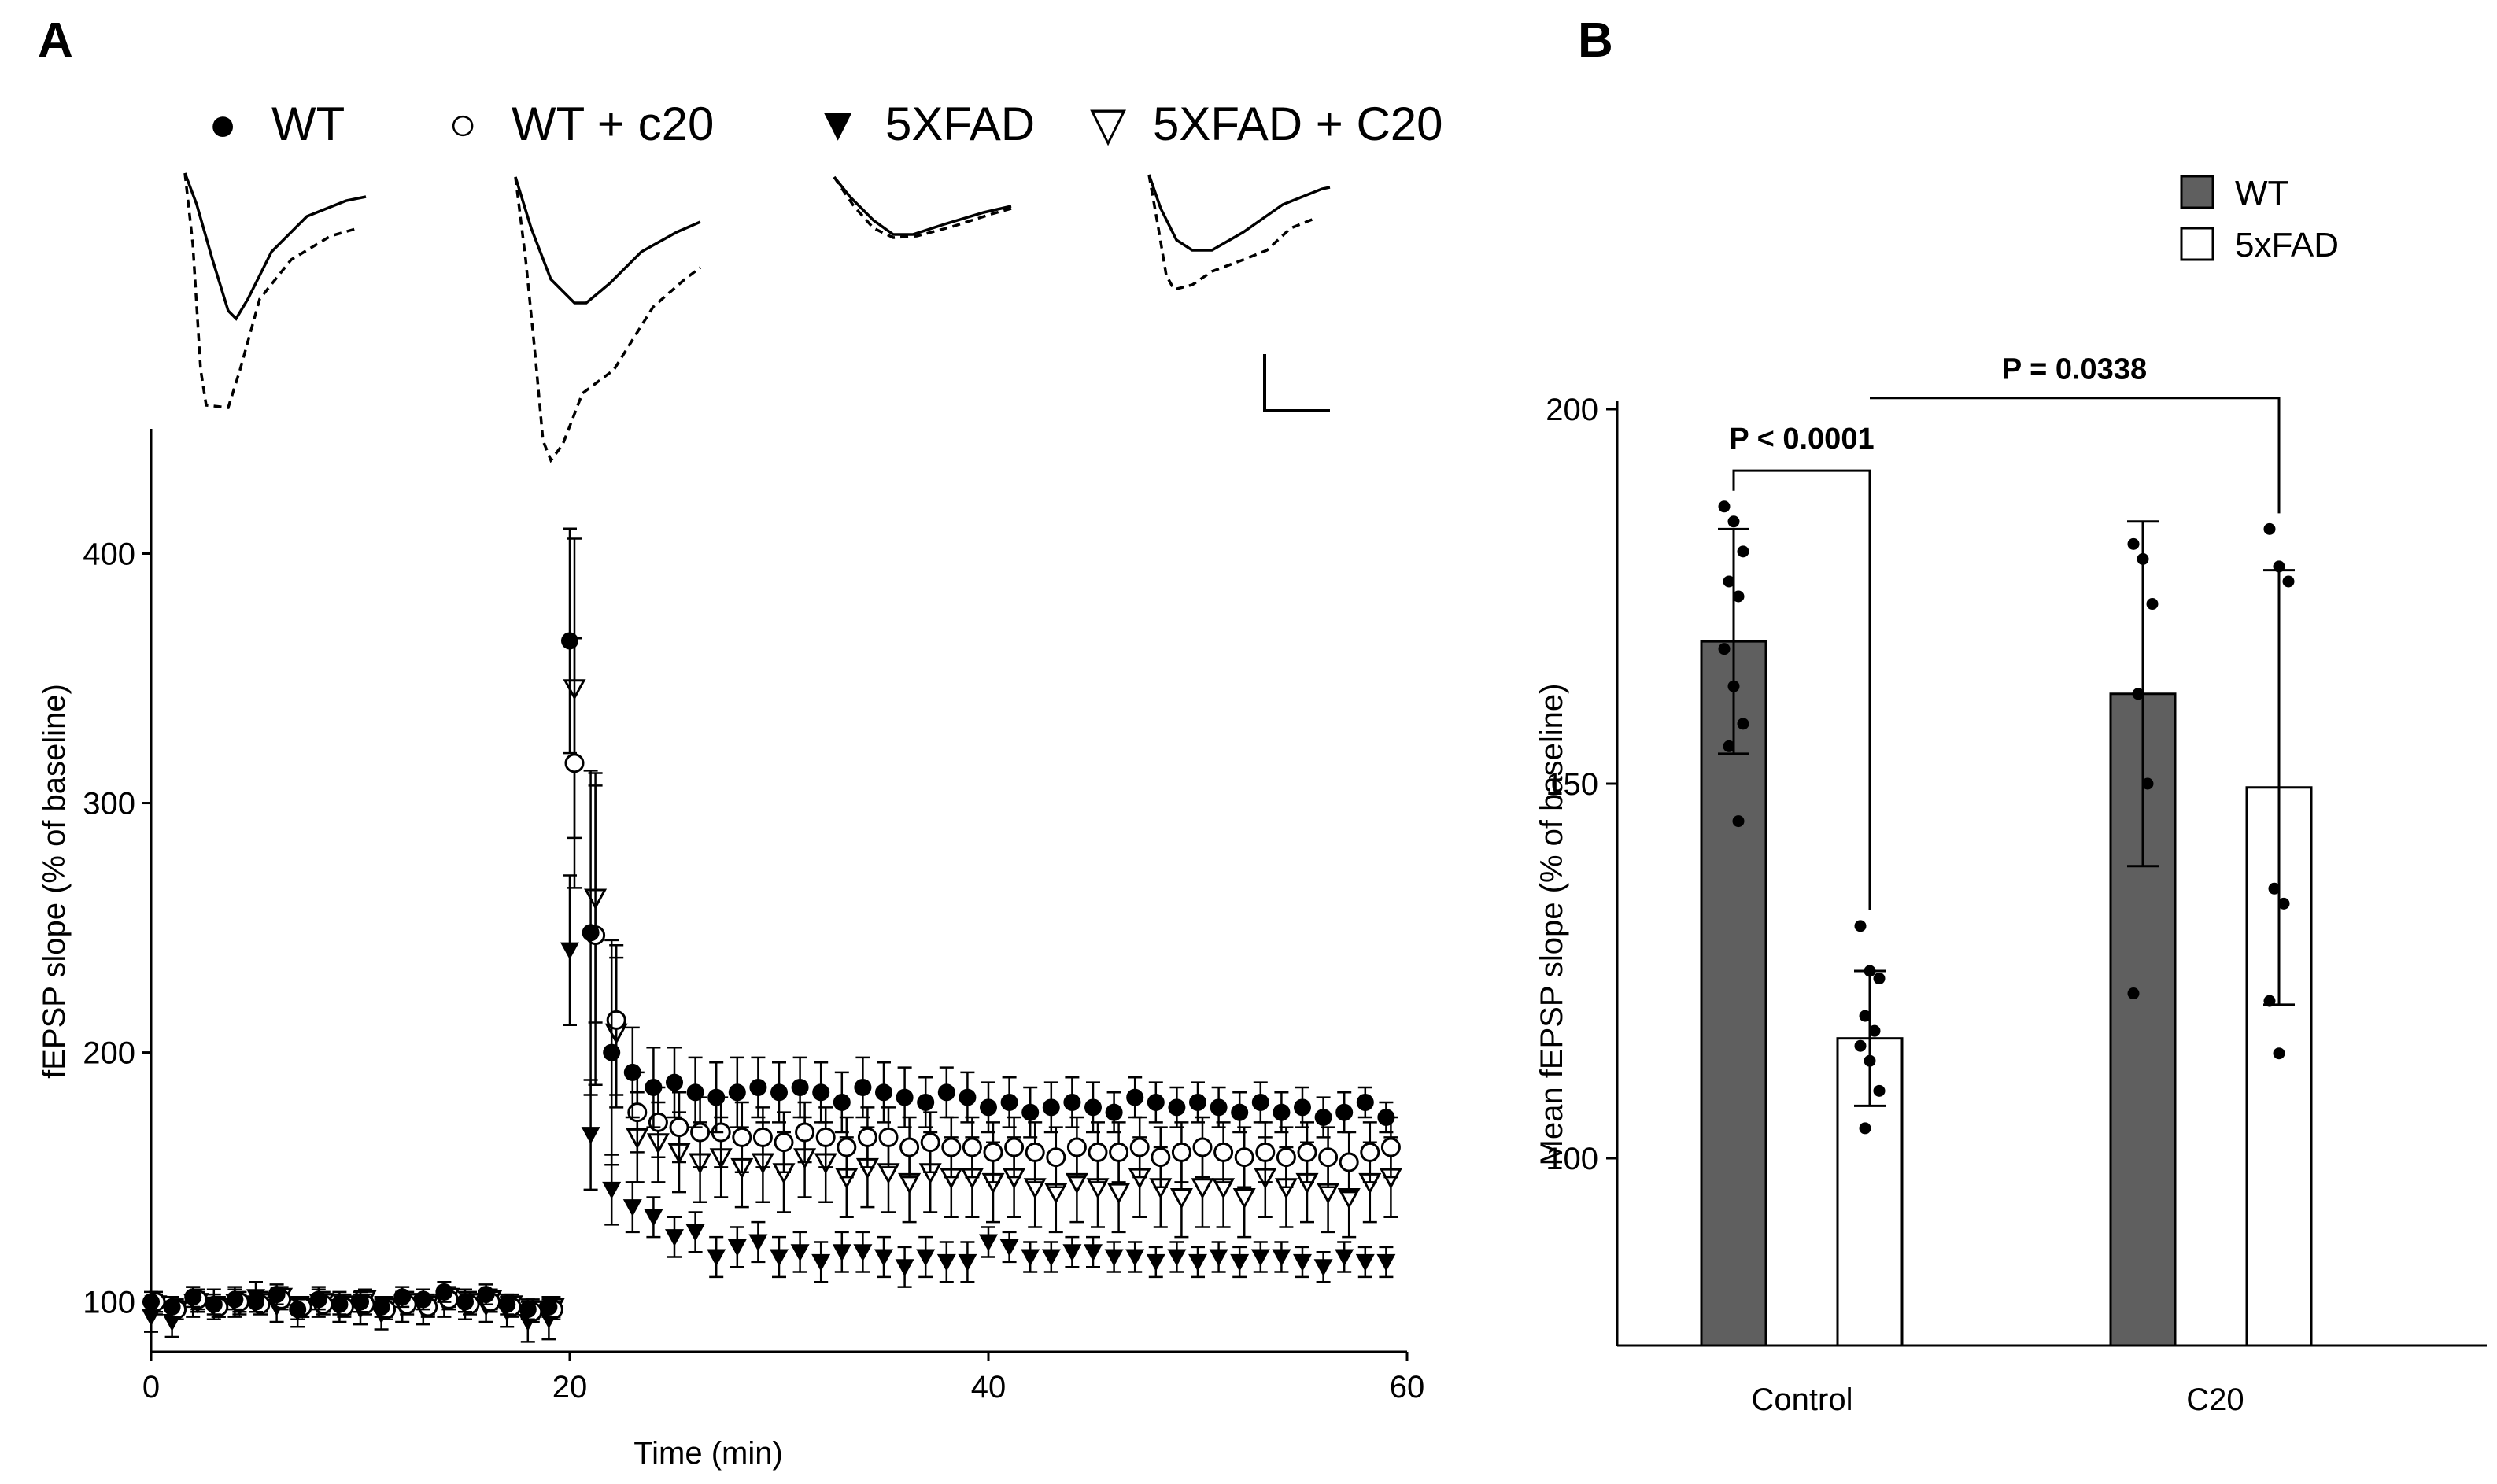 This screenshot has width=2497, height=1484. Describe the element at coordinates (2287, 245) in the screenshot. I see `legend-b-label-5xfad: 5xFAD` at that location.